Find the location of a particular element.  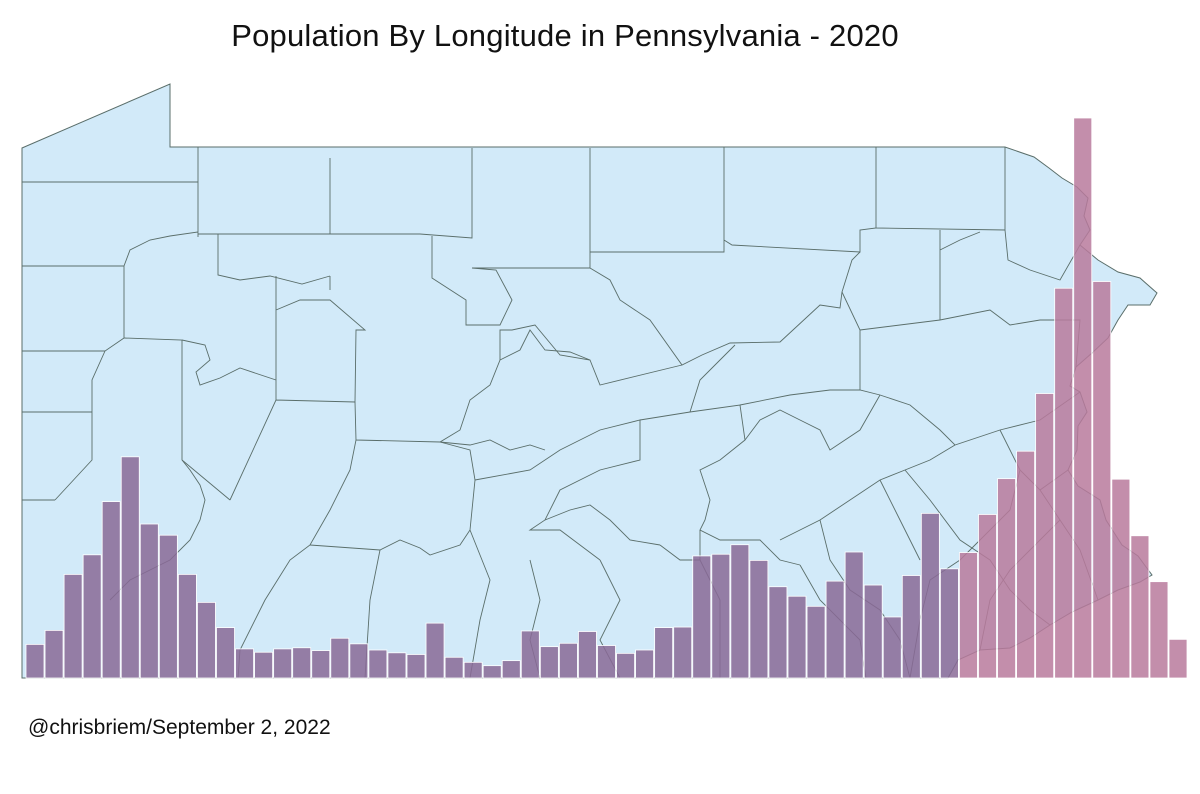

credit-line: @chrisbriem/September 2, 2022 is located at coordinates (179, 727).